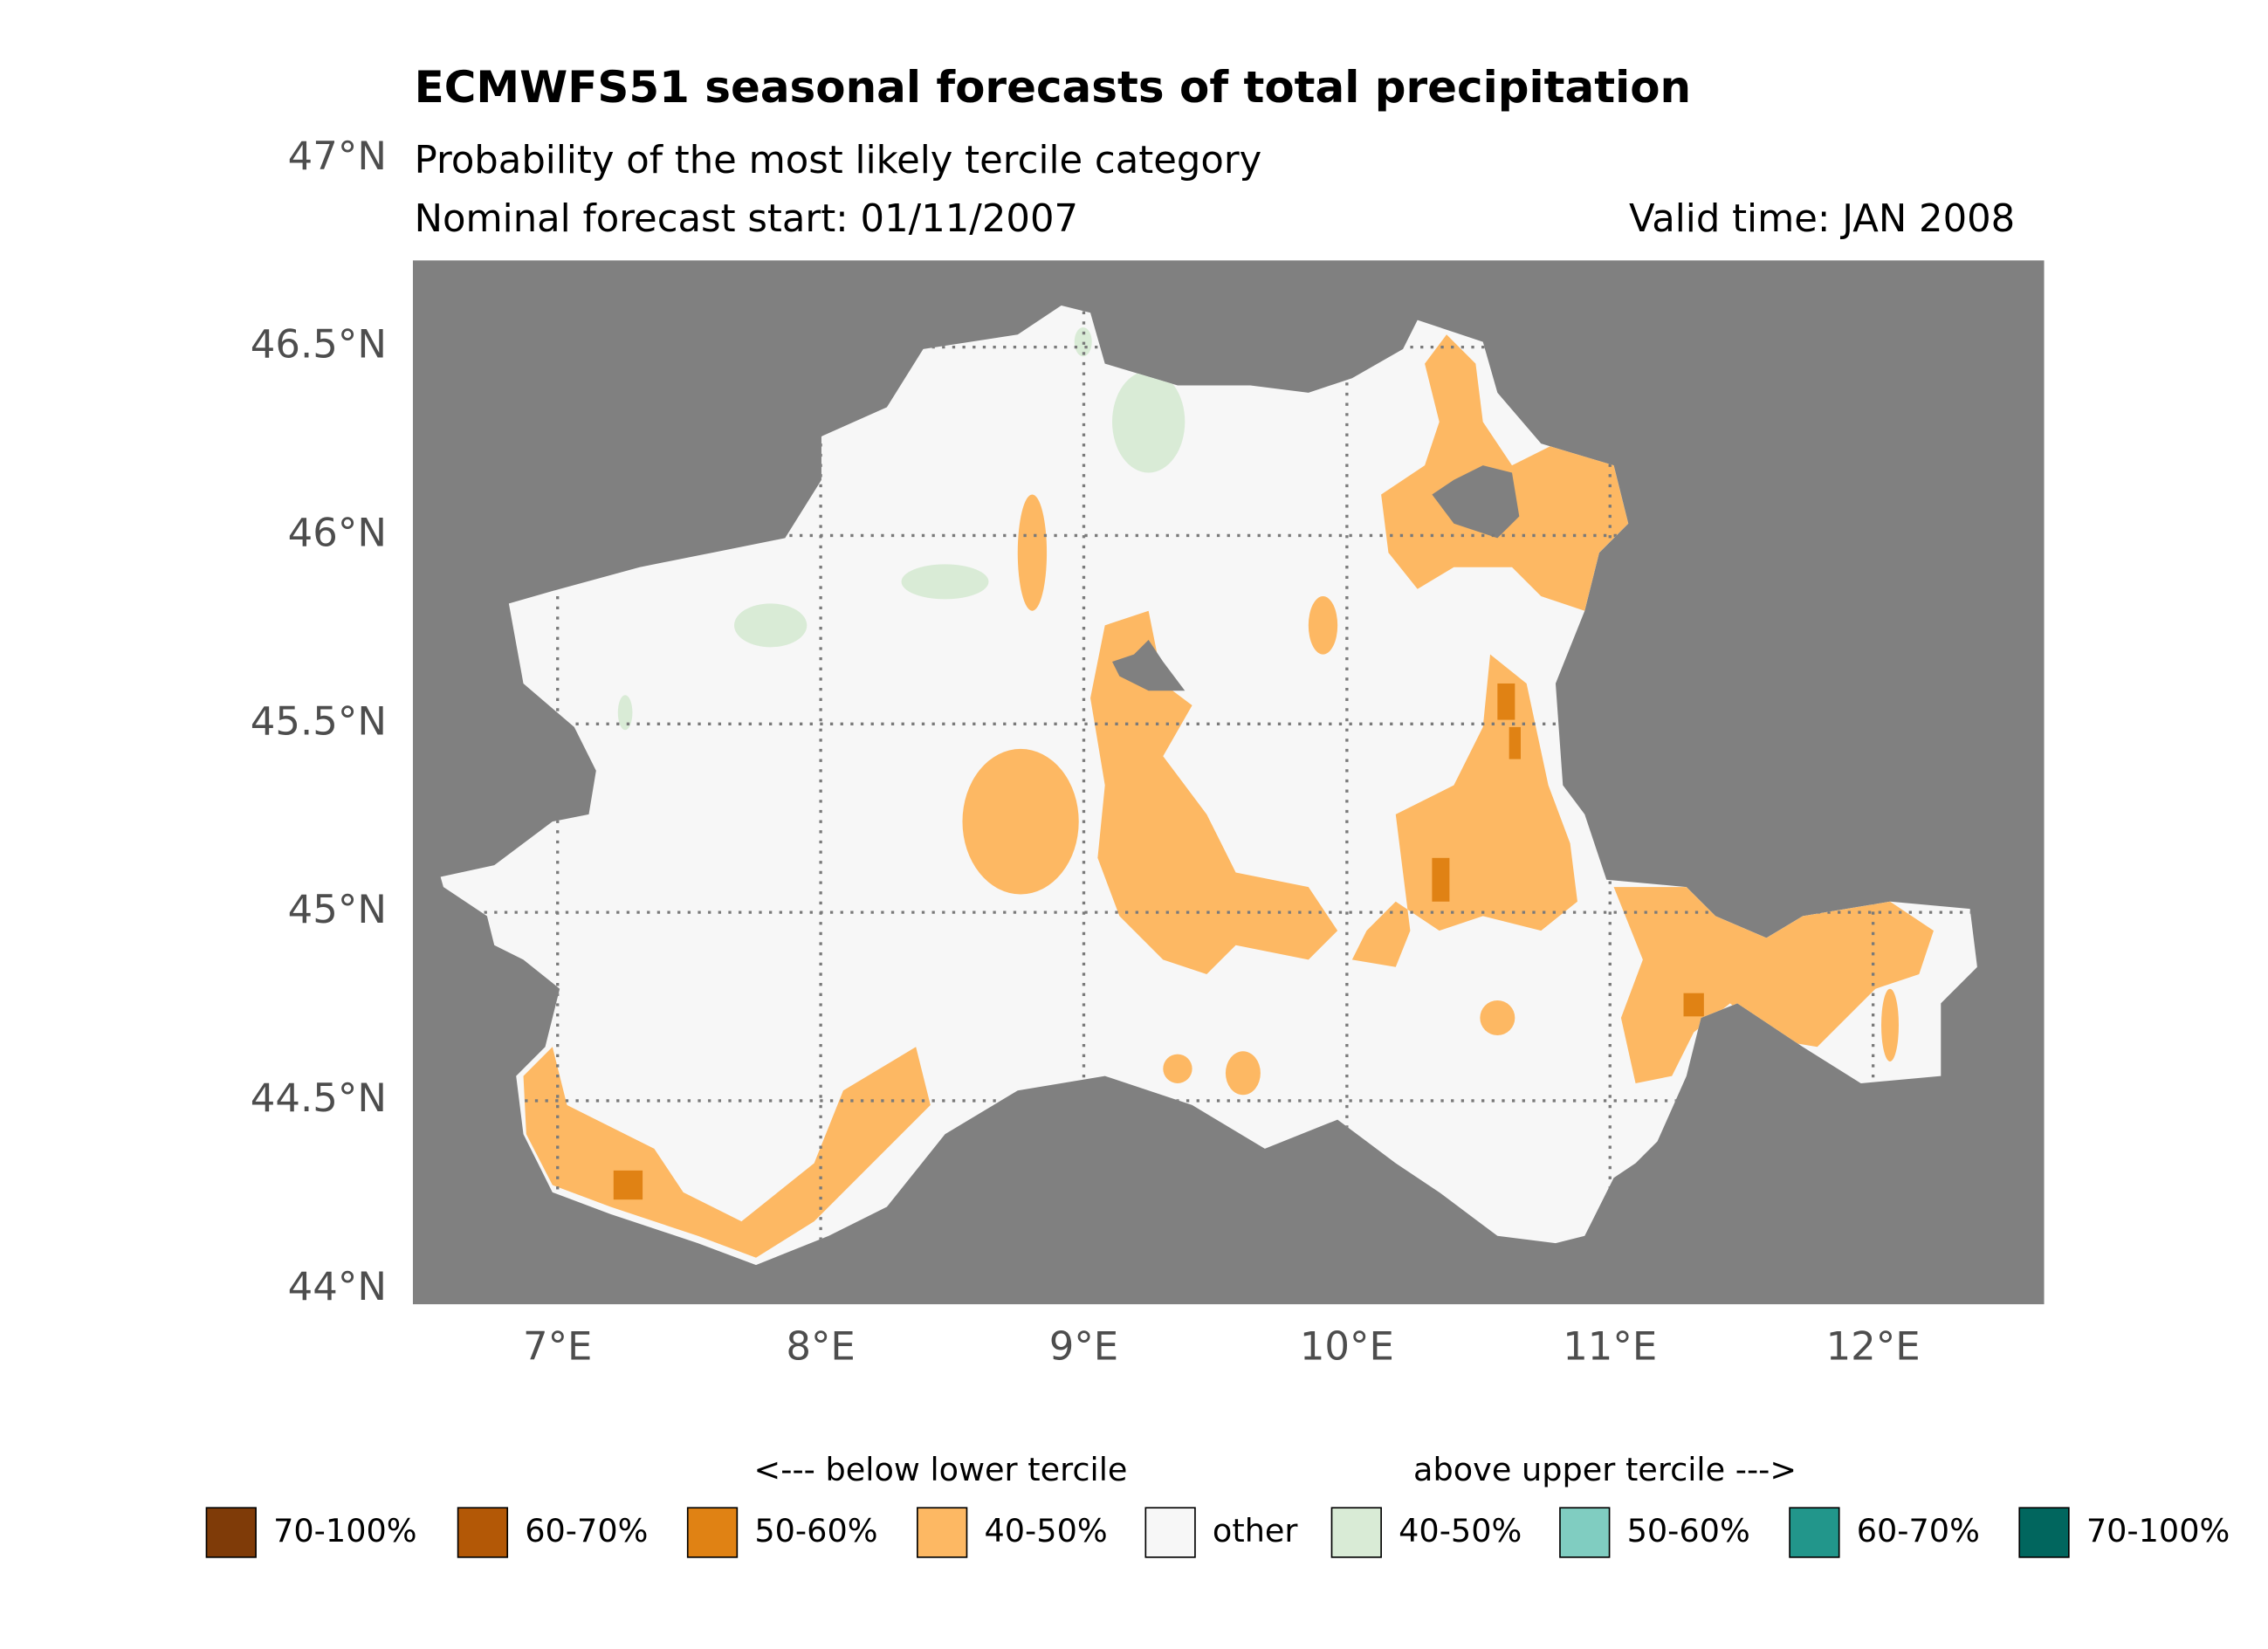  I want to click on y-tick-label: 45°N, so click(338, 909).